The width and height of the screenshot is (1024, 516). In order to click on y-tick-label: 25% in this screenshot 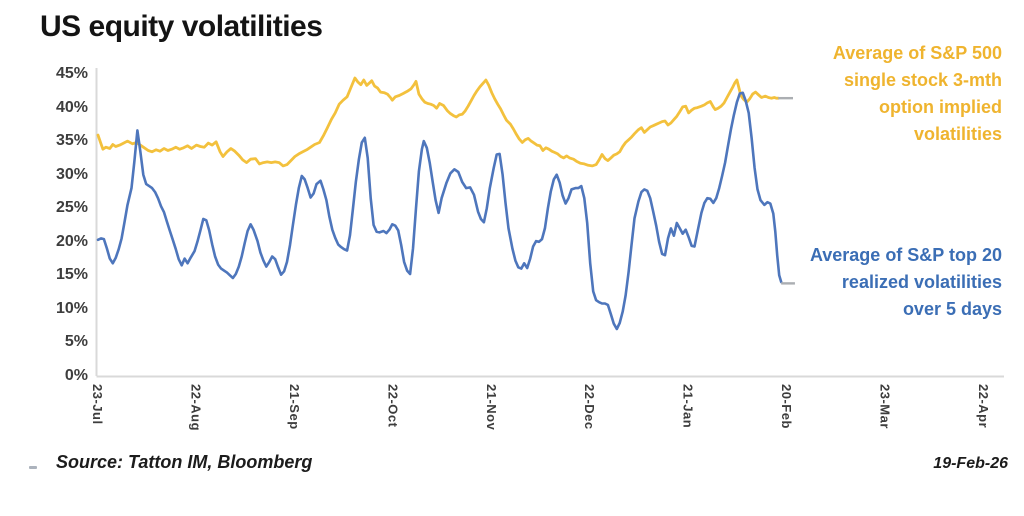, I will do `click(71, 208)`.